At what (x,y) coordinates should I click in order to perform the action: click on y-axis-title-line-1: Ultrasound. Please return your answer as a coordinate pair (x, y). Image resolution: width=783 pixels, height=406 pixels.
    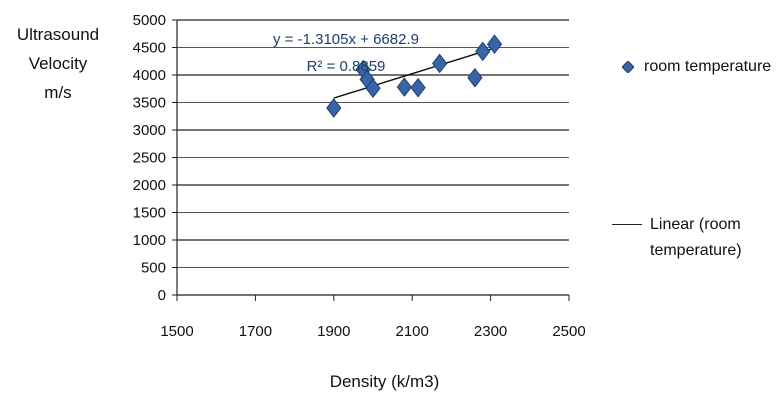
    Looking at the image, I should click on (58, 34).